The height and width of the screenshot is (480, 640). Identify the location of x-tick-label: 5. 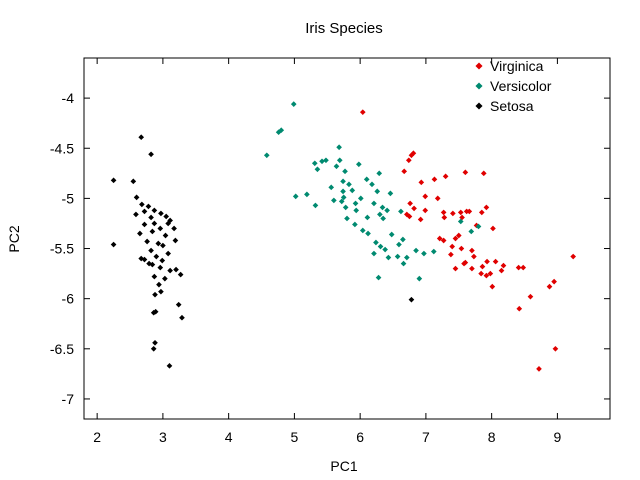
(295, 437).